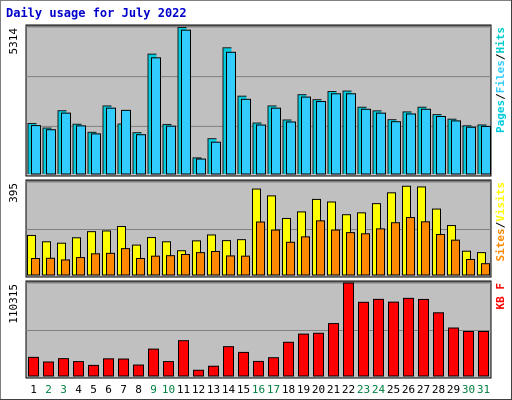 This screenshot has height=400, width=512. What do you see at coordinates (198, 389) in the screenshot?
I see `x-tick-label: 12` at bounding box center [198, 389].